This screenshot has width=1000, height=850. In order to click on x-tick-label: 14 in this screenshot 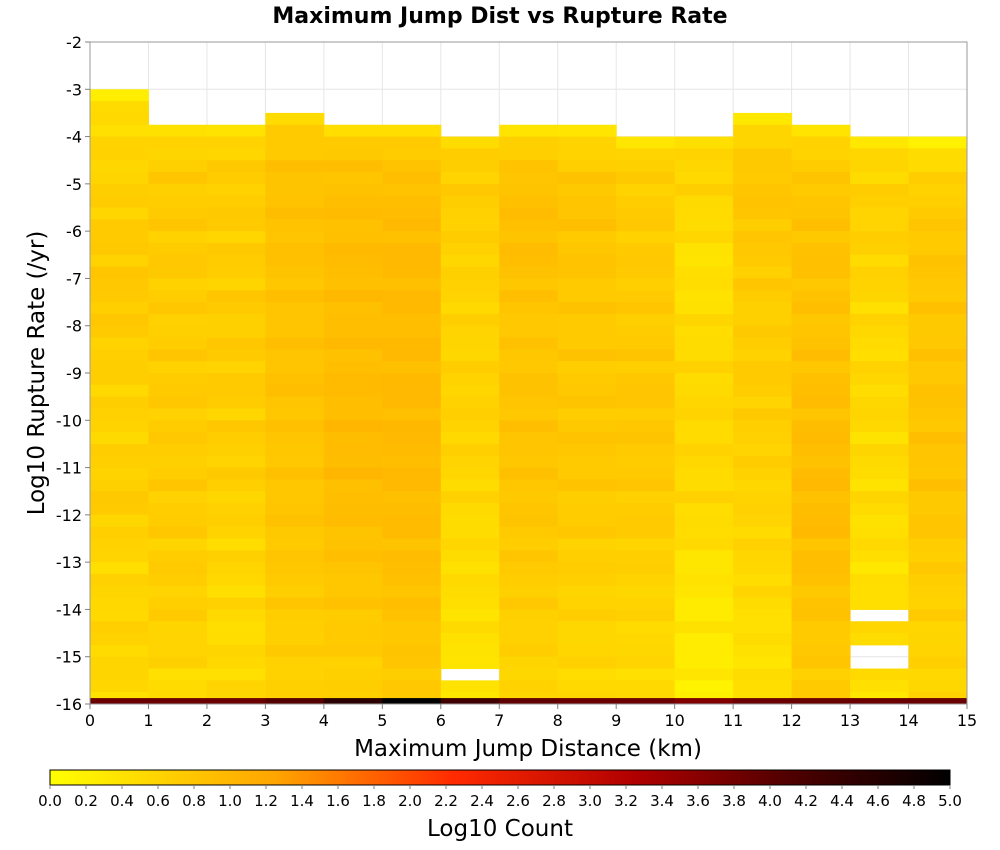, I will do `click(908, 720)`.